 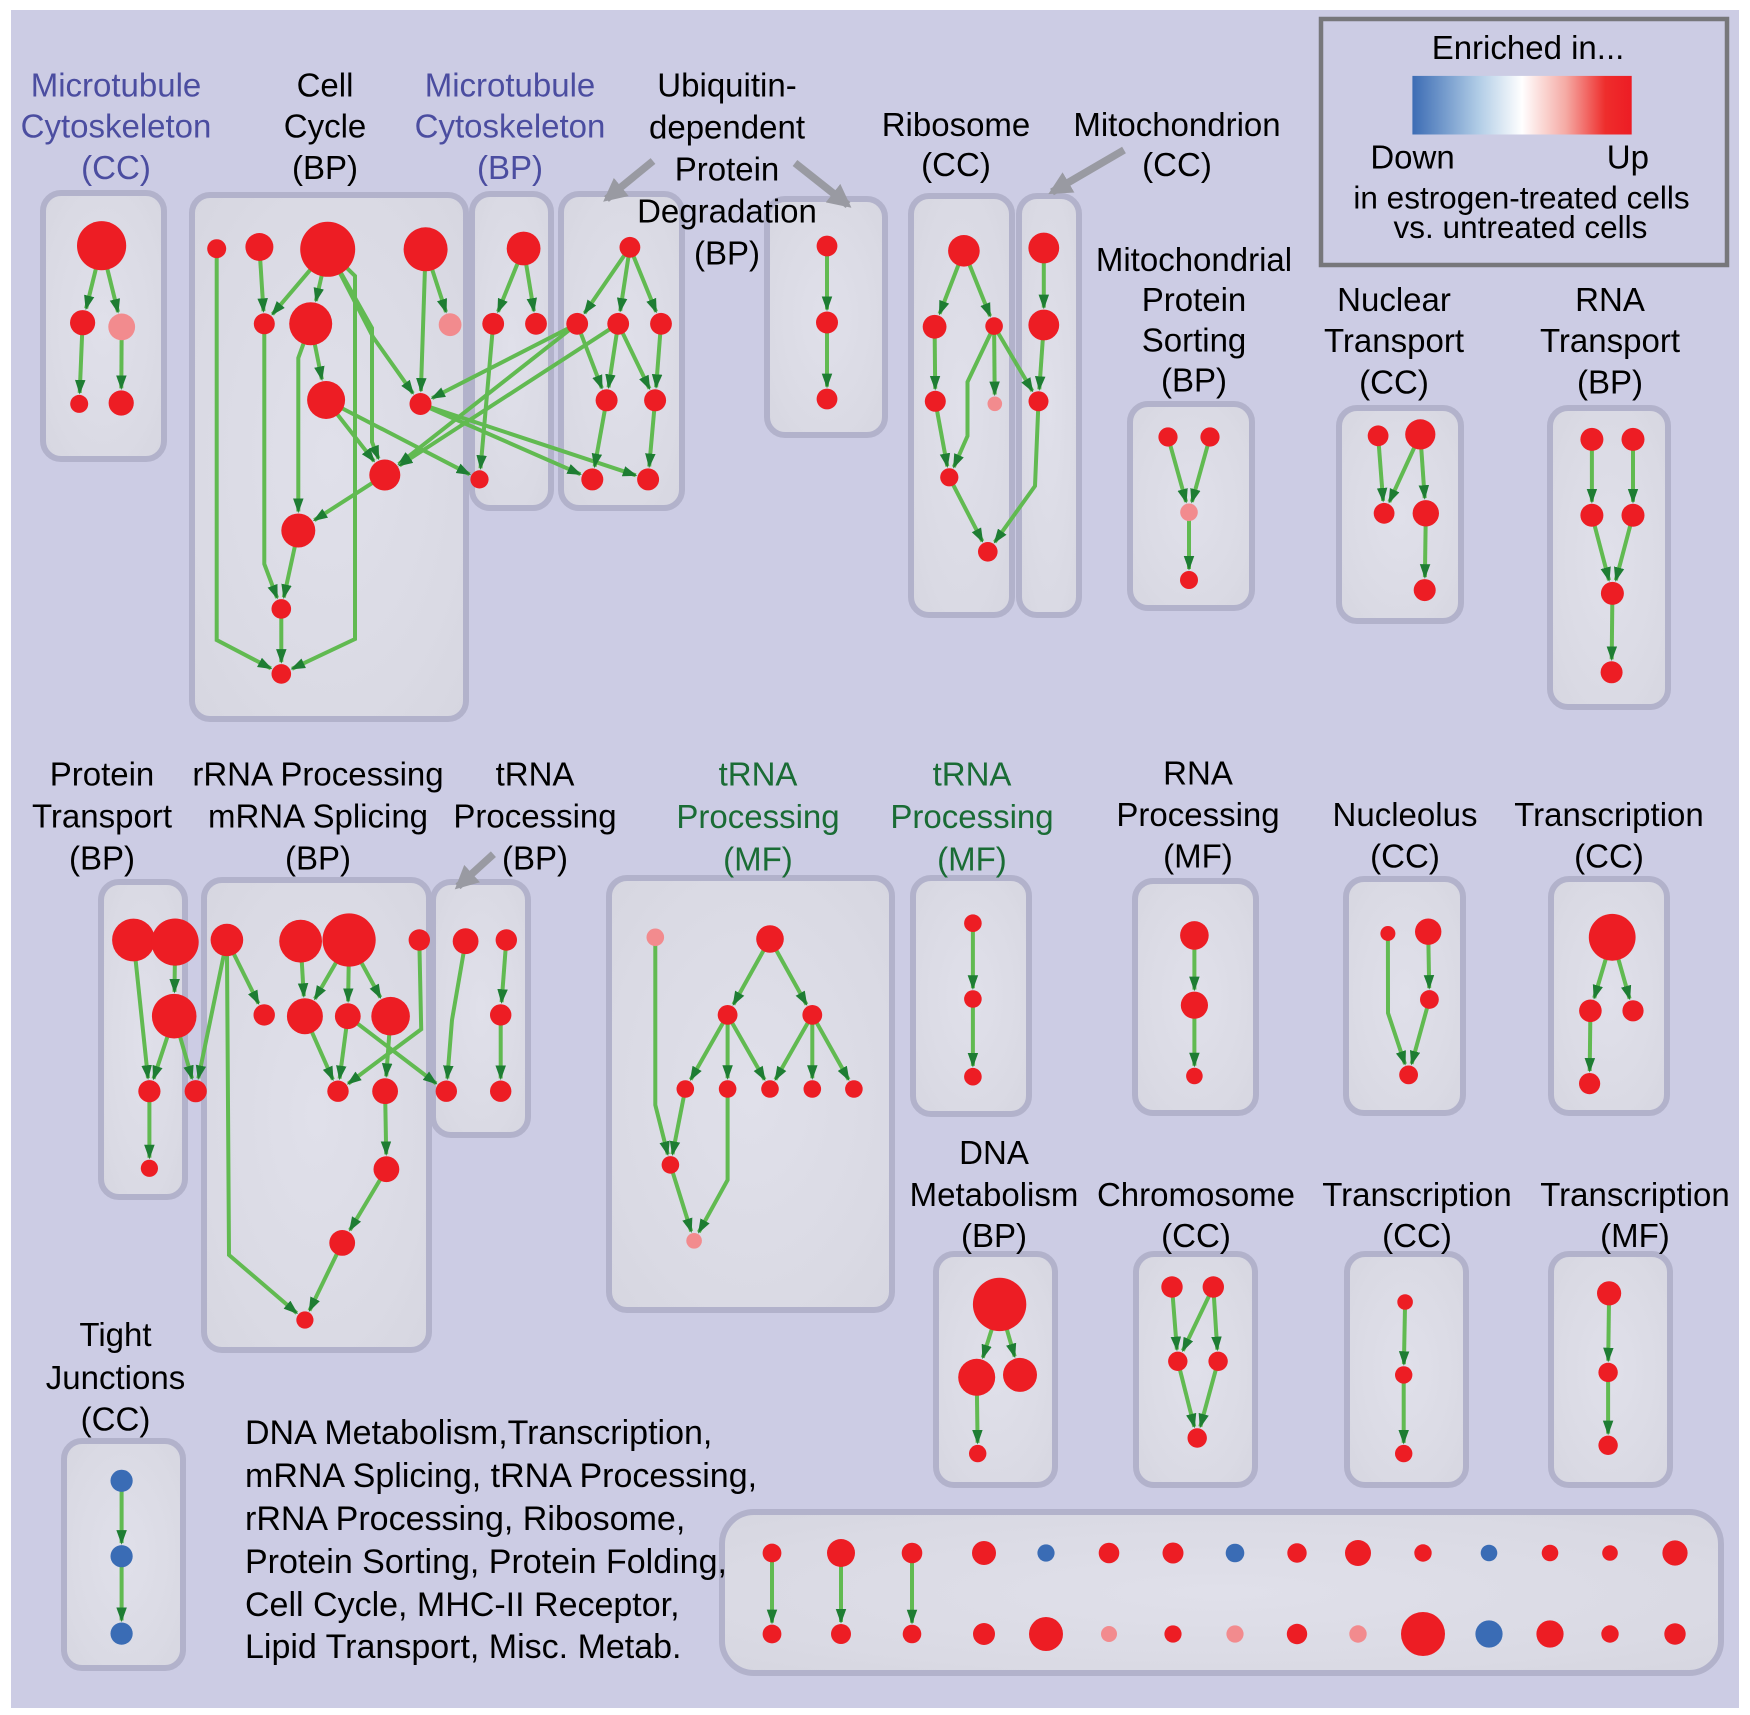 I want to click on svg-text:Mitochondrion(CC): Mitochondrion (CC), so click(x=1176, y=144).